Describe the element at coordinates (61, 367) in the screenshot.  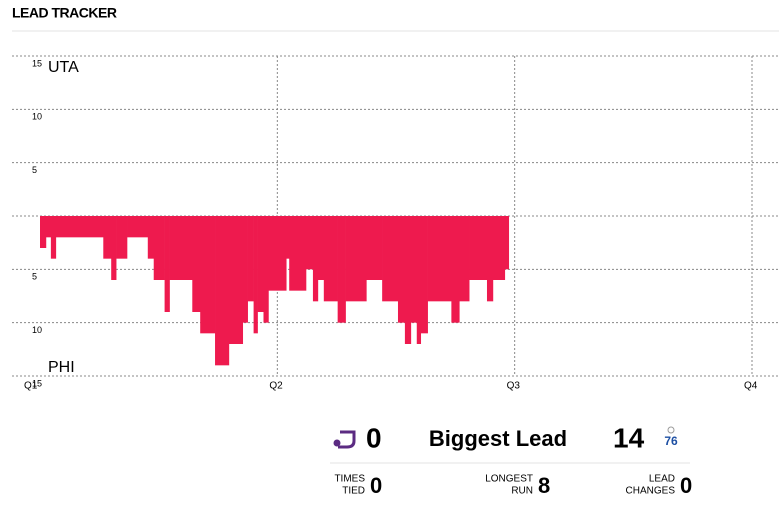
I see `bottom-team: PHI` at that location.